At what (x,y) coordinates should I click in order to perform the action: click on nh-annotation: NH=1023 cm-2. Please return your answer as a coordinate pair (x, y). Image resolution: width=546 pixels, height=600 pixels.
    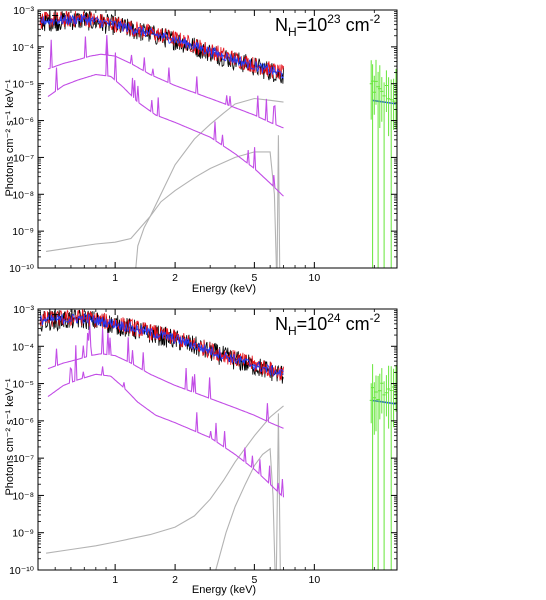
    Looking at the image, I should click on (328, 25).